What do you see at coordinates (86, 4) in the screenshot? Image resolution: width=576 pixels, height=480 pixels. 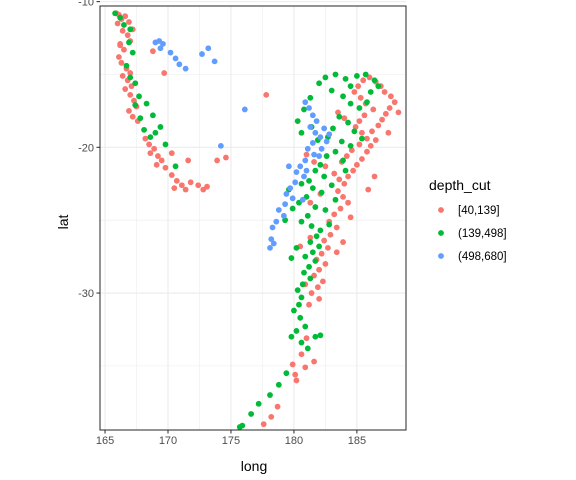 I see `y-tick-label: -10` at bounding box center [86, 4].